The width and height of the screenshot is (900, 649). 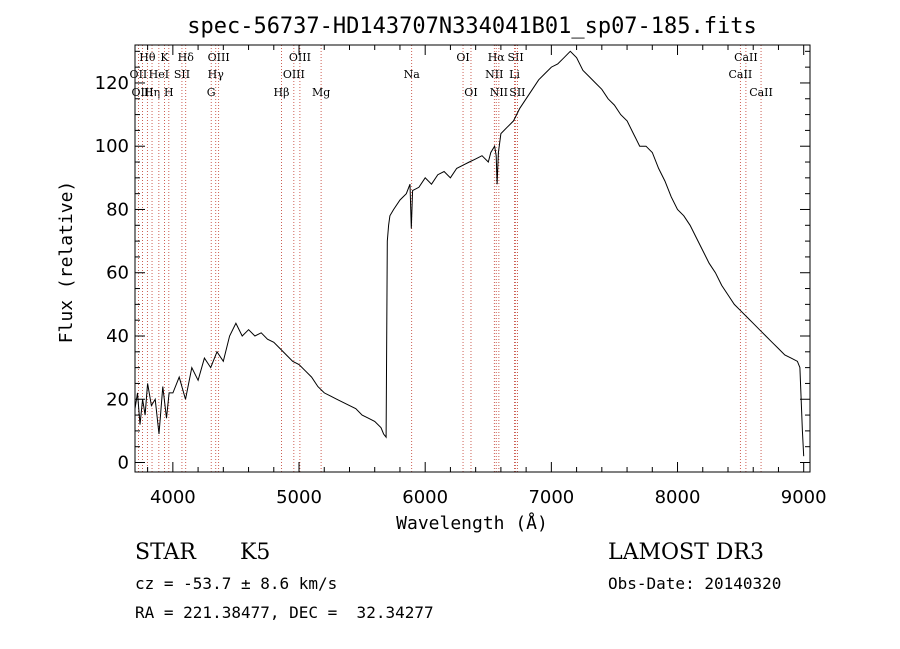 What do you see at coordinates (282, 92) in the screenshot?
I see `line-marker-label: Hβ` at bounding box center [282, 92].